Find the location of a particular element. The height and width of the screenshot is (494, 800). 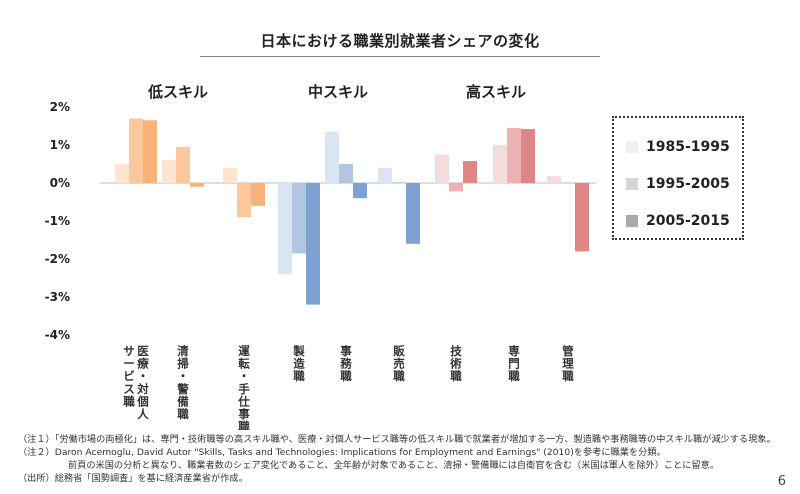

legend-item: 1995-2005 is located at coordinates (684, 183).